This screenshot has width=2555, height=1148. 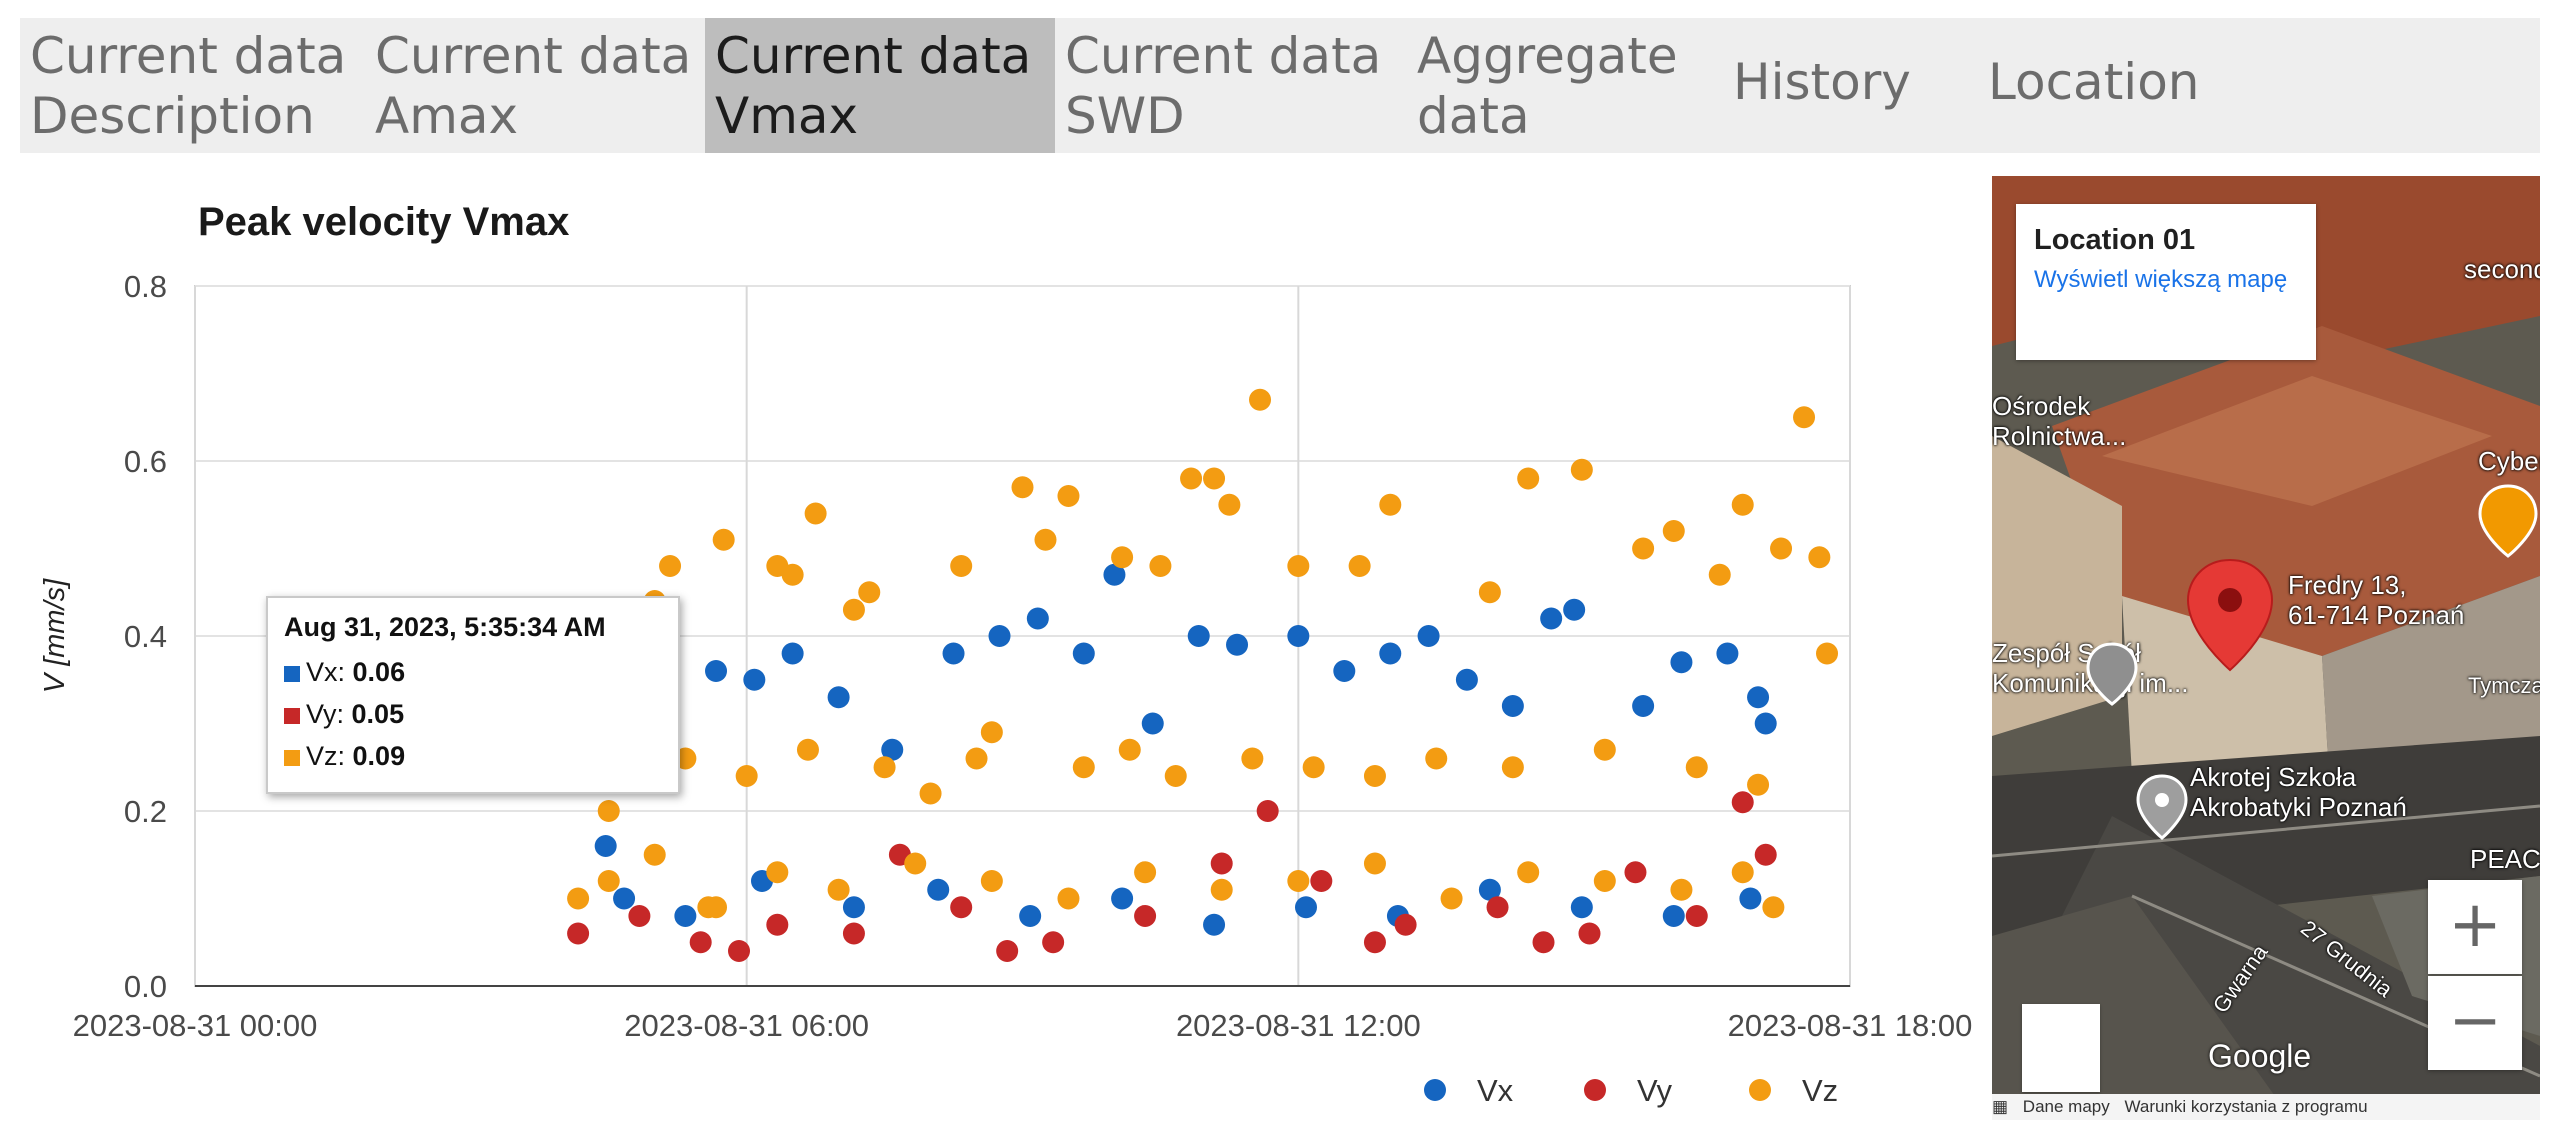 What do you see at coordinates (2061, 1048) in the screenshot?
I see `street-view-pegman-icon` at bounding box center [2061, 1048].